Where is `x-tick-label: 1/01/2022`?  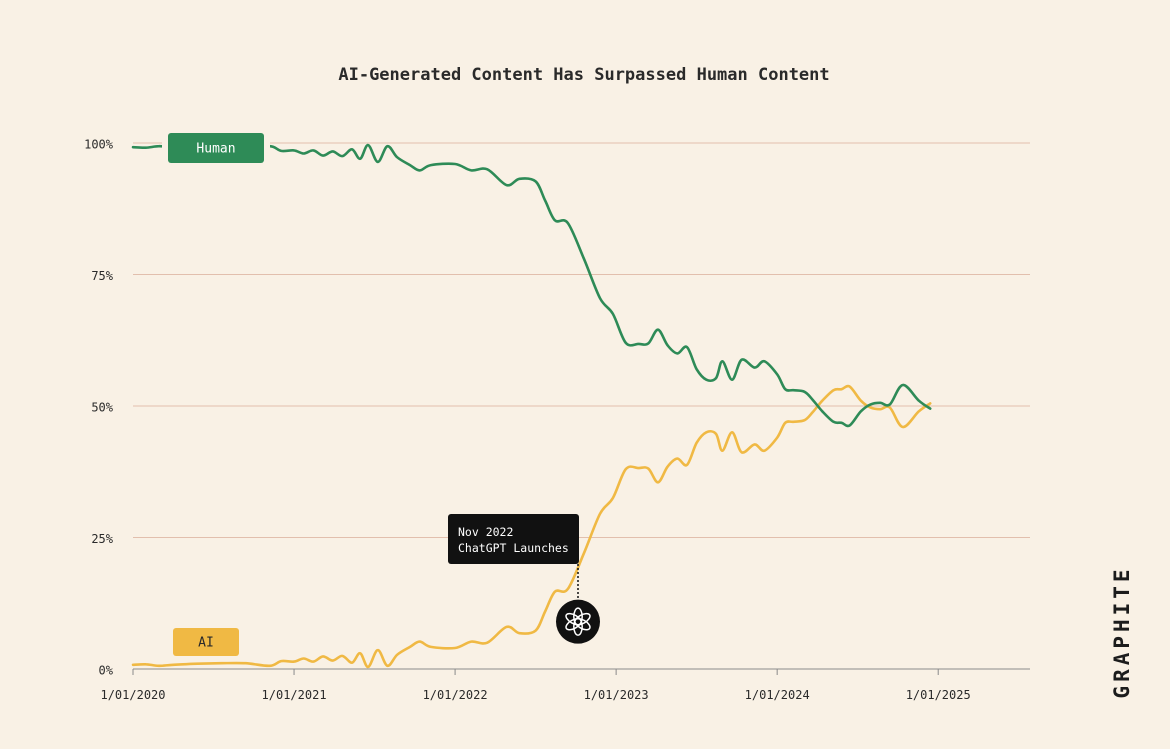
x-tick-label: 1/01/2022 is located at coordinates (455, 695).